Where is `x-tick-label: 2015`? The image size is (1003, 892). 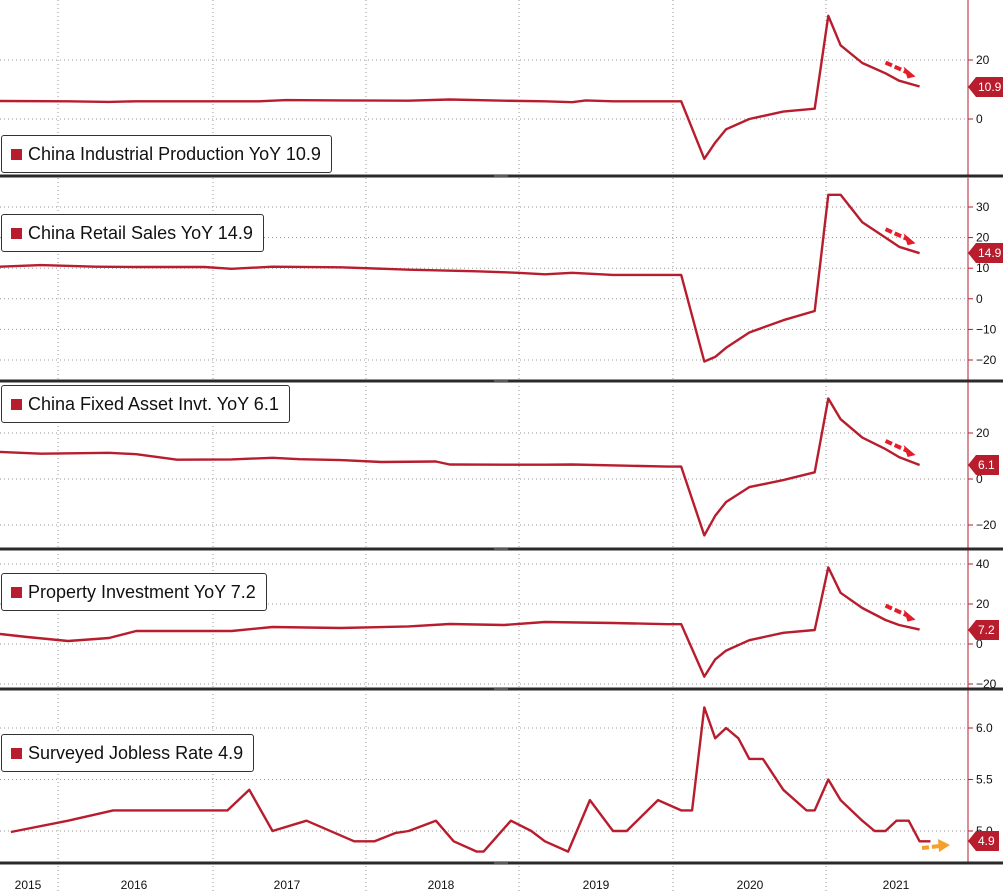 x-tick-label: 2015 is located at coordinates (28, 885).